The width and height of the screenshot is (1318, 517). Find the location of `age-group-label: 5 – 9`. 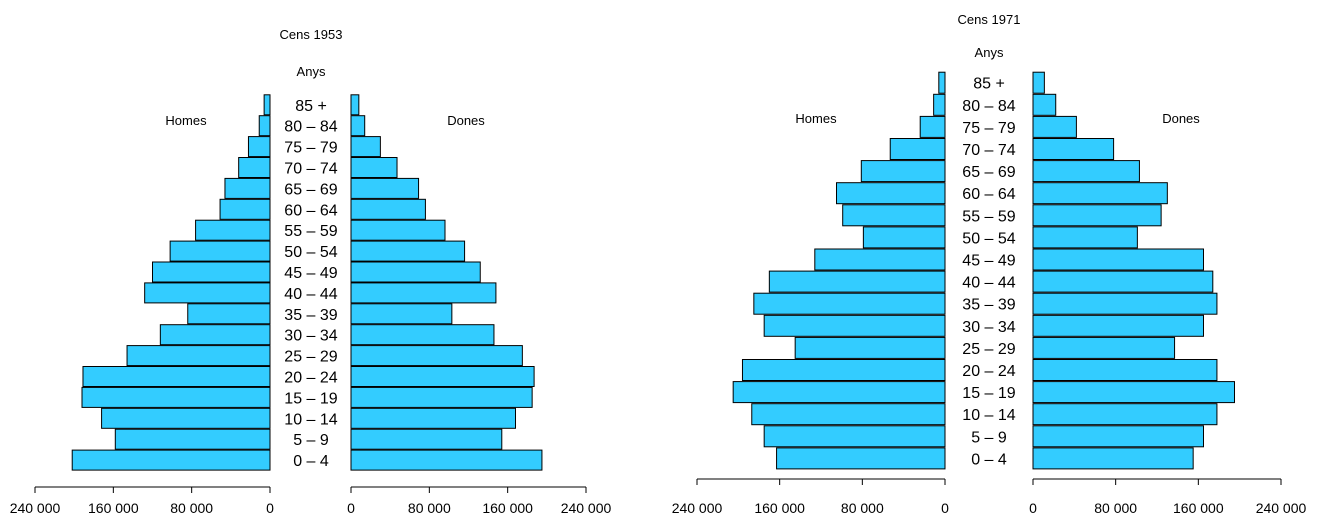

age-group-label: 5 – 9 is located at coordinates (311, 440).